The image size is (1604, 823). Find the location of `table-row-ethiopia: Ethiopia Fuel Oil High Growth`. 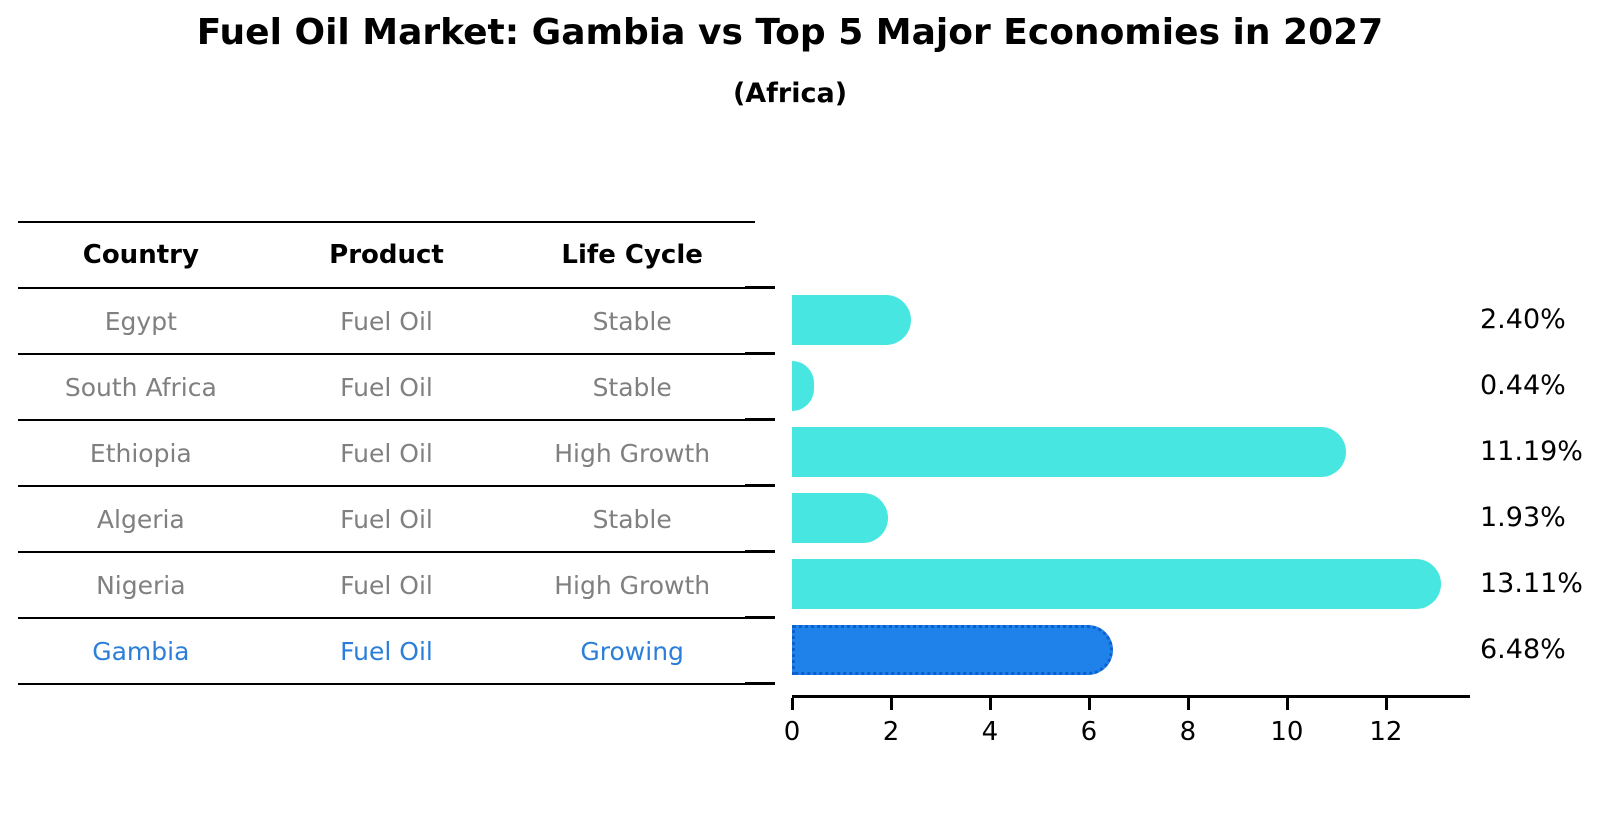

table-row-ethiopia: Ethiopia Fuel Oil High Growth is located at coordinates (386, 454).